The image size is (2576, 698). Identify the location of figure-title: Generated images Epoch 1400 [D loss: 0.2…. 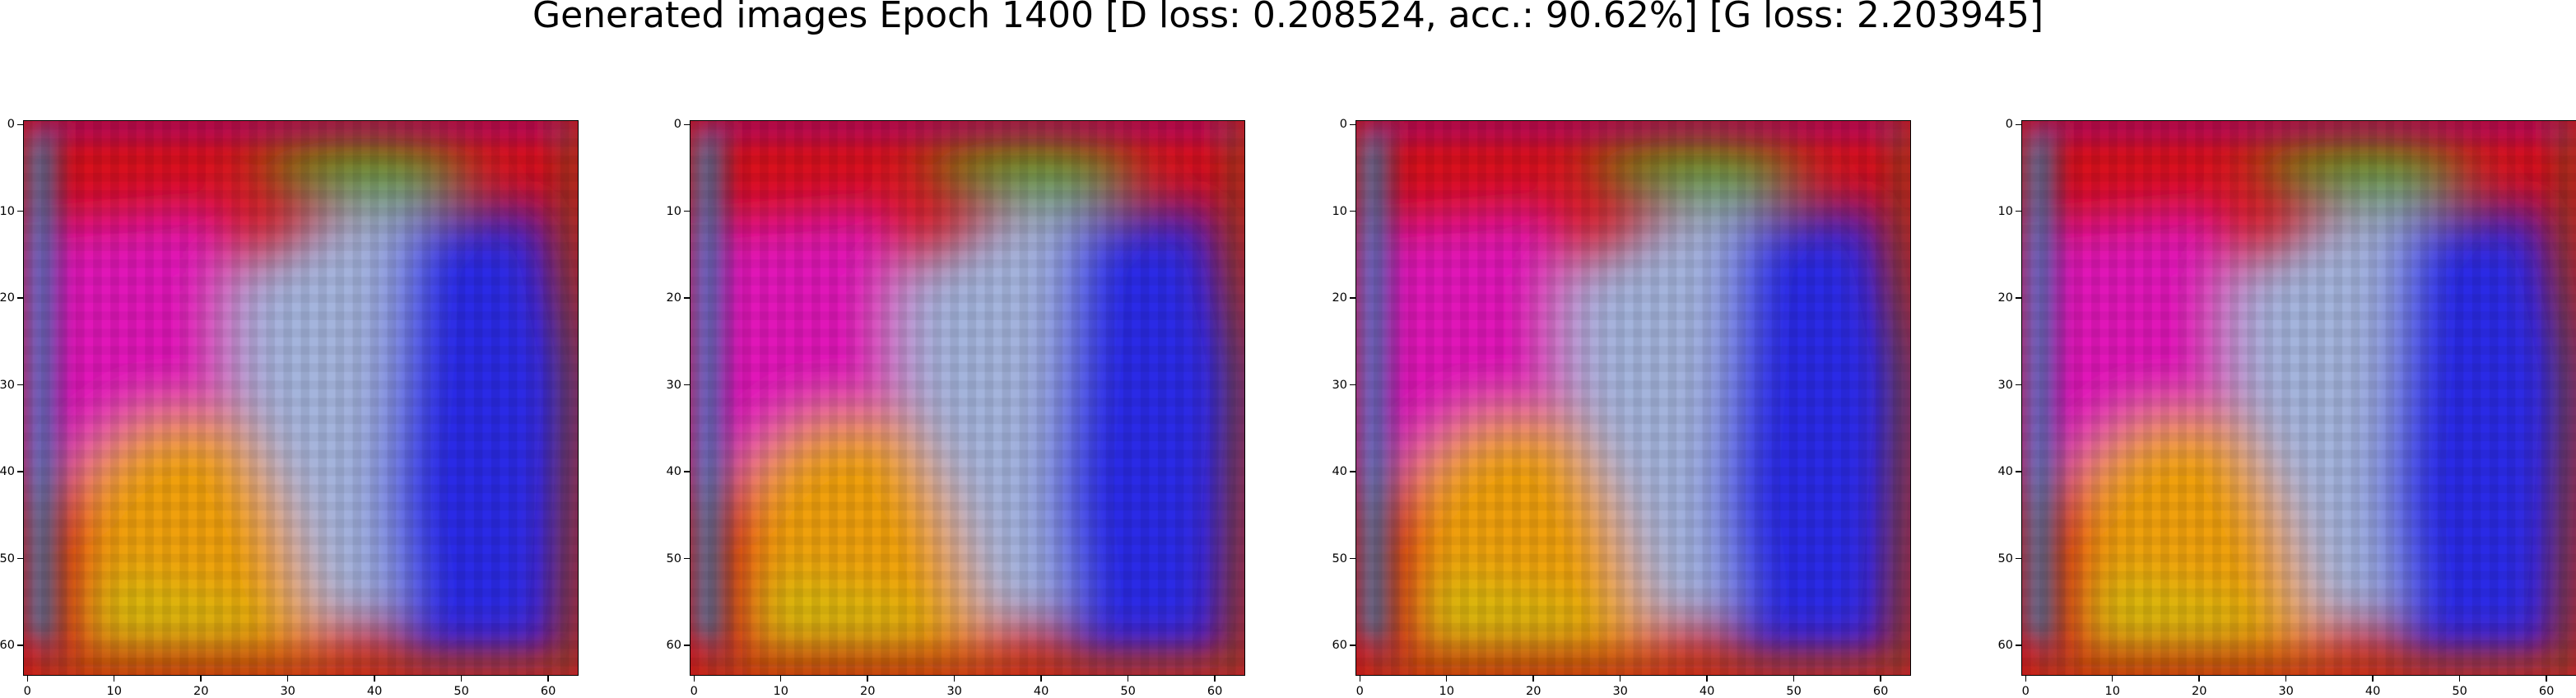
(1288, 18).